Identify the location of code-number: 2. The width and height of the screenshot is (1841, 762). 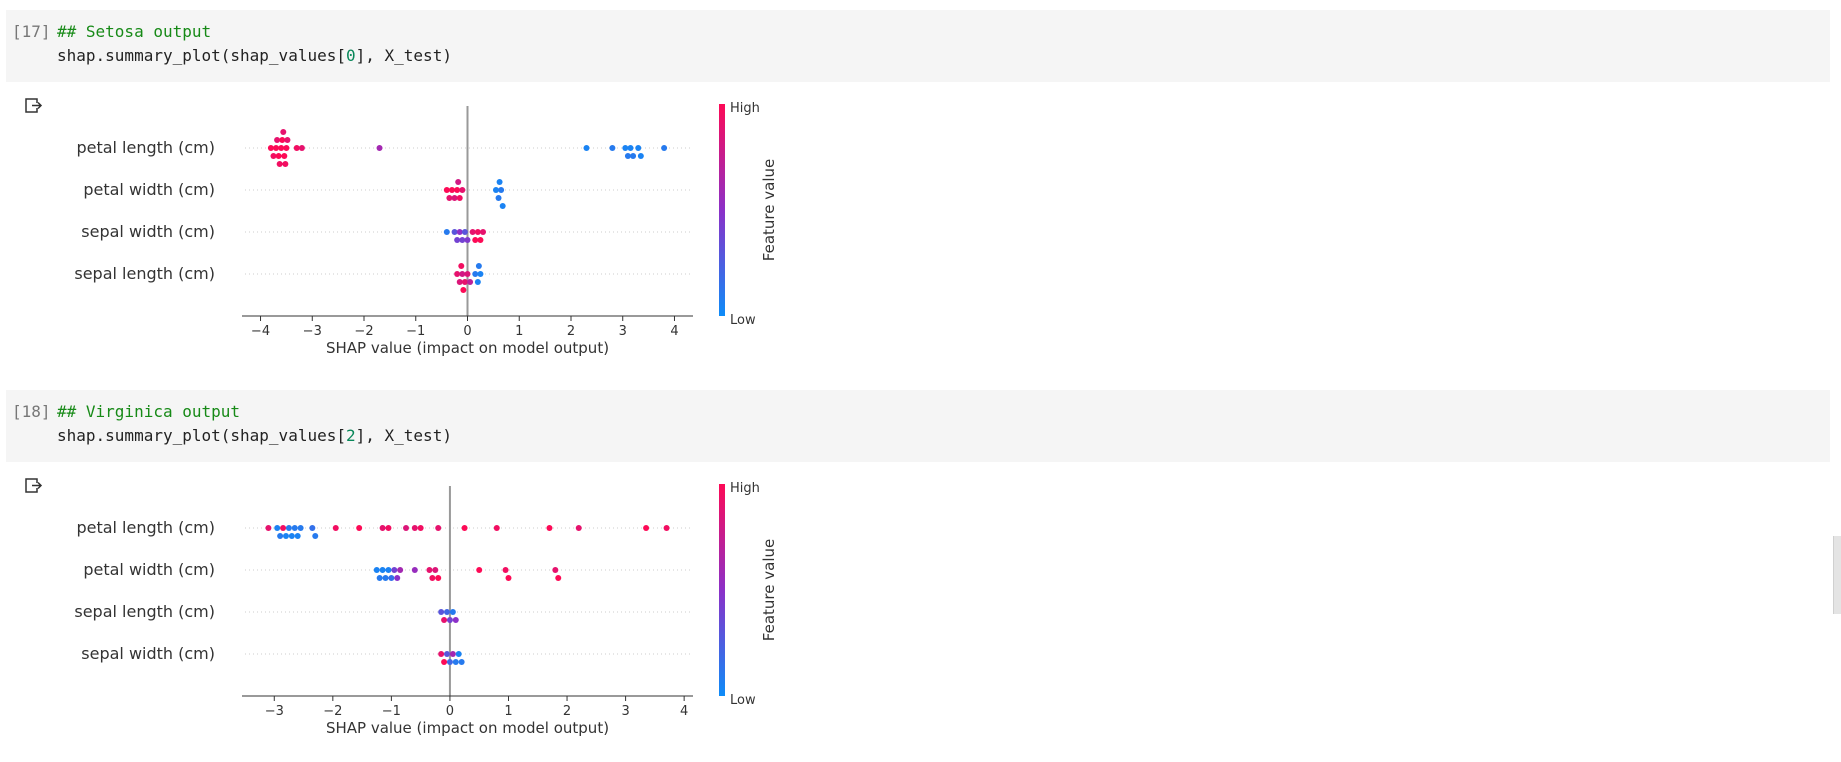
(350, 435).